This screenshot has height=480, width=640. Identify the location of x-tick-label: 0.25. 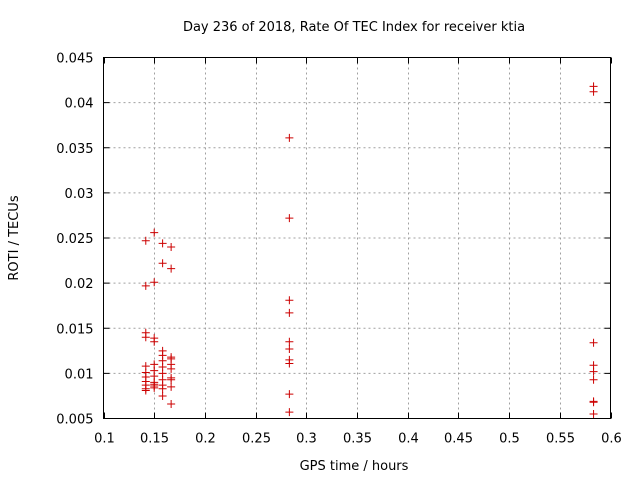
(256, 439).